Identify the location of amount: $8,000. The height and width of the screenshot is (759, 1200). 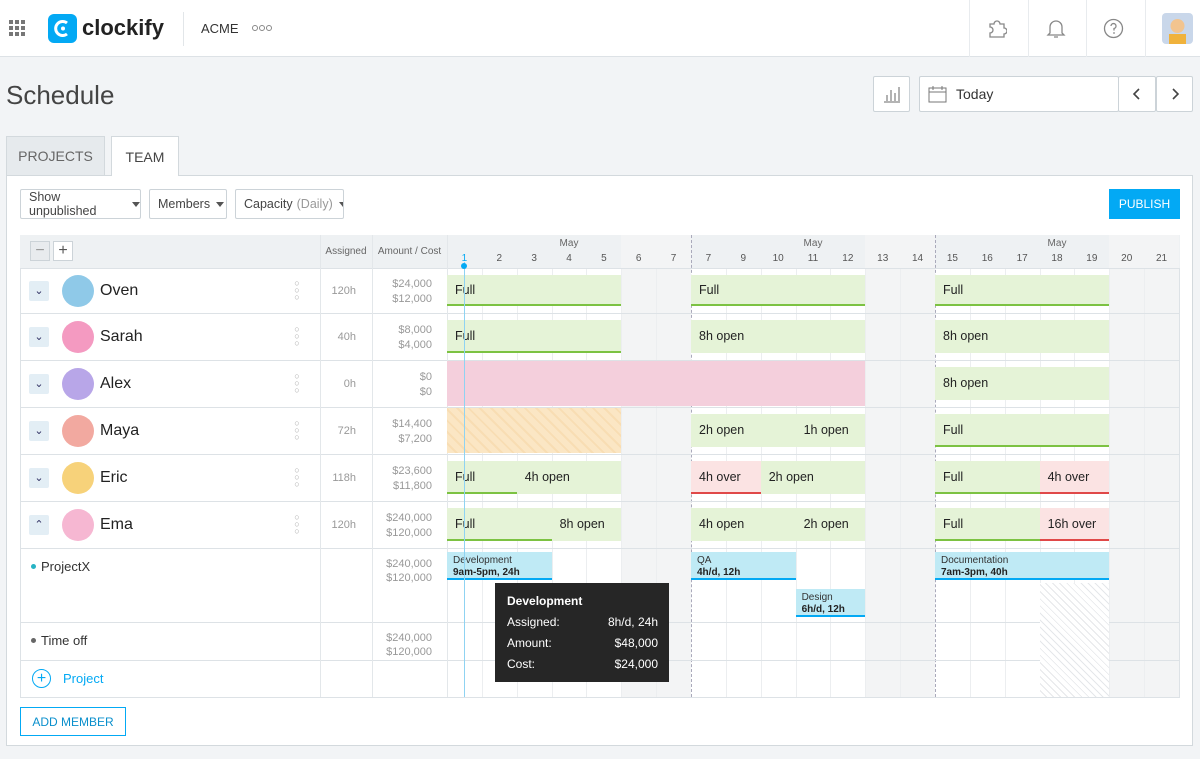
(415, 329).